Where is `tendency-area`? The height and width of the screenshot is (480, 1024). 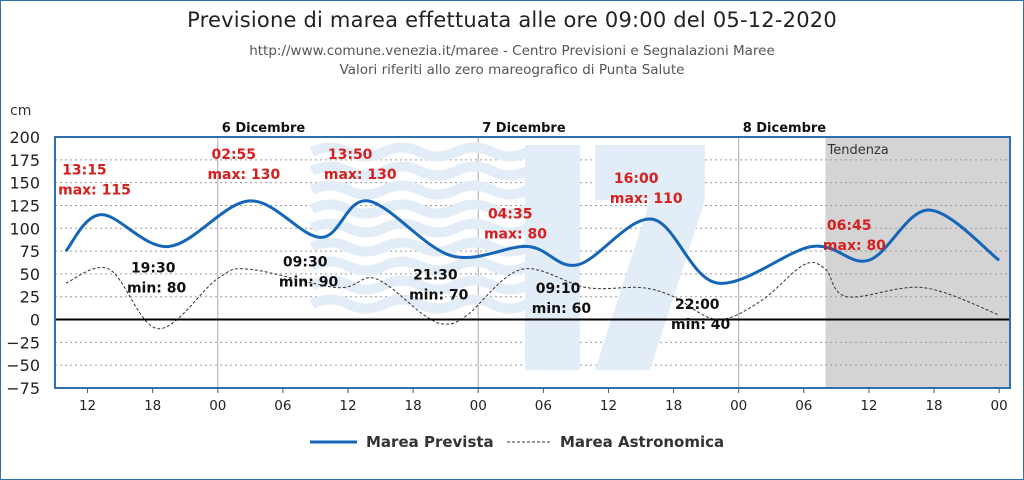 tendency-area is located at coordinates (917, 262).